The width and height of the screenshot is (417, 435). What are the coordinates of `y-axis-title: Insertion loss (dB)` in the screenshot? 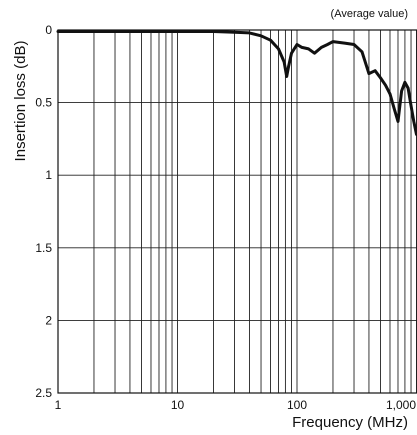 It's located at (20, 101).